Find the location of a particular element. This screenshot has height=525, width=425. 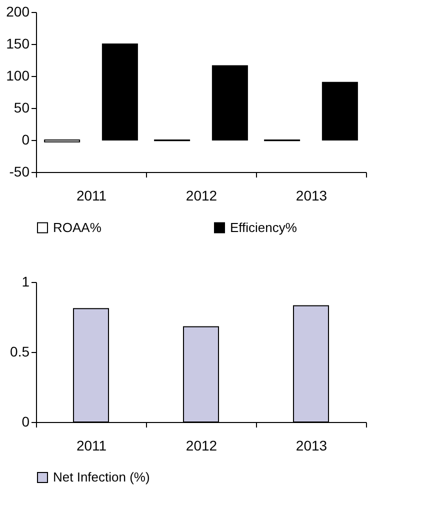

y-tick-label: 200 is located at coordinates (18, 12).